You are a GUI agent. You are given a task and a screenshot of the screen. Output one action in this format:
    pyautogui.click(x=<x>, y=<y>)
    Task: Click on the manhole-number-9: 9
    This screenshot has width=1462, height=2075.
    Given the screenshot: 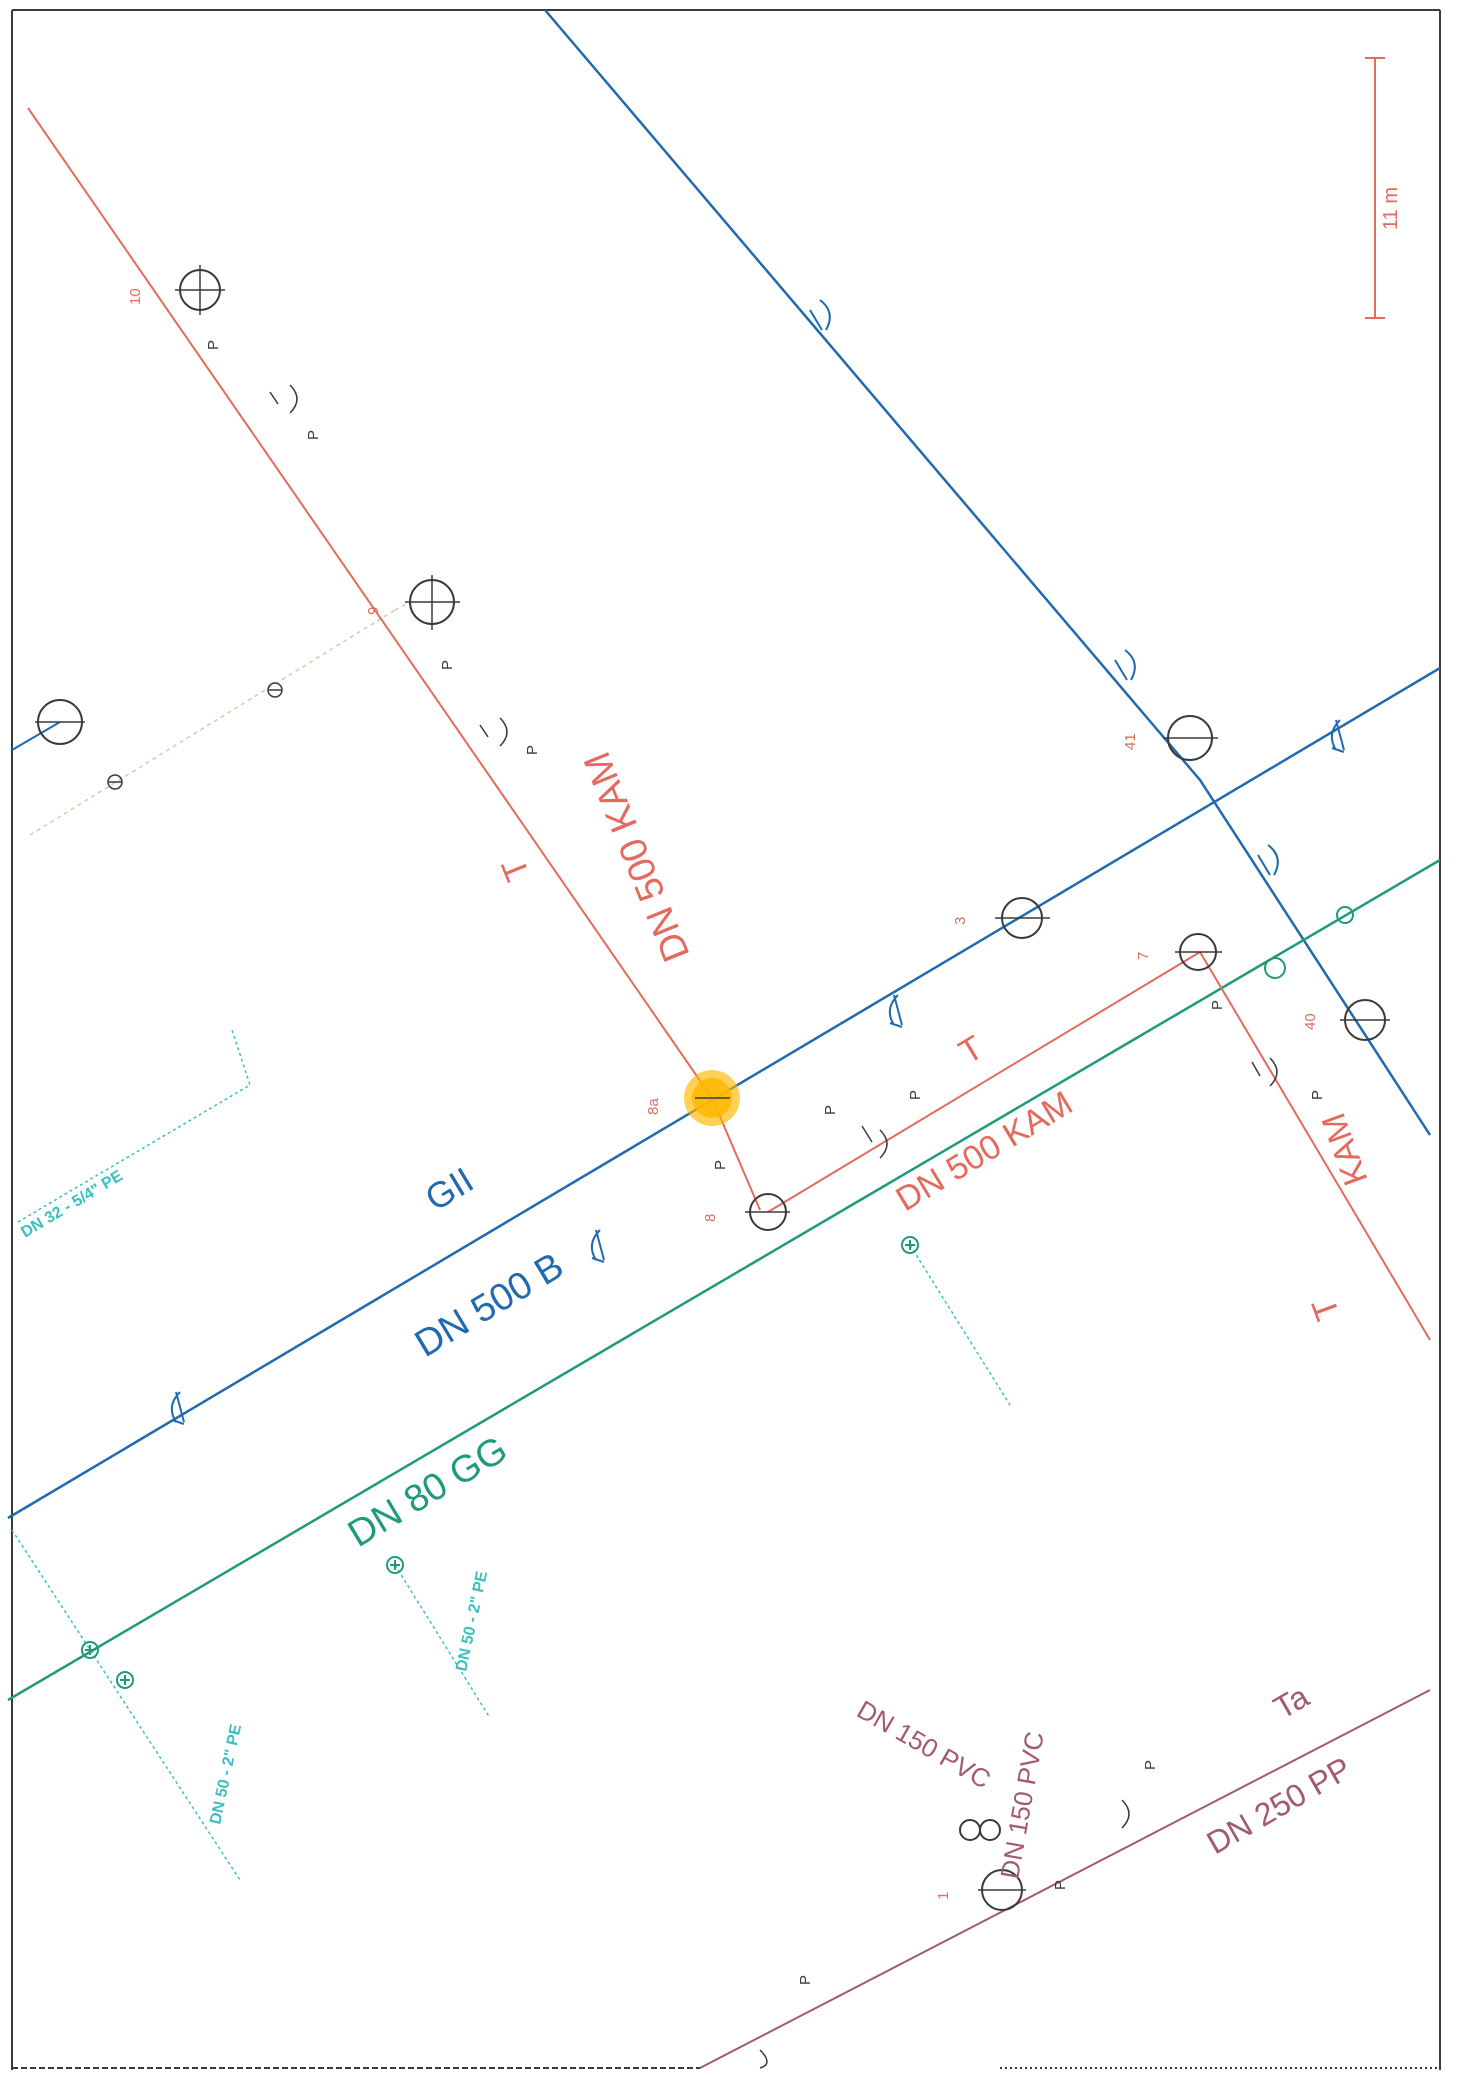 What is the action you would take?
    pyautogui.click(x=373, y=611)
    